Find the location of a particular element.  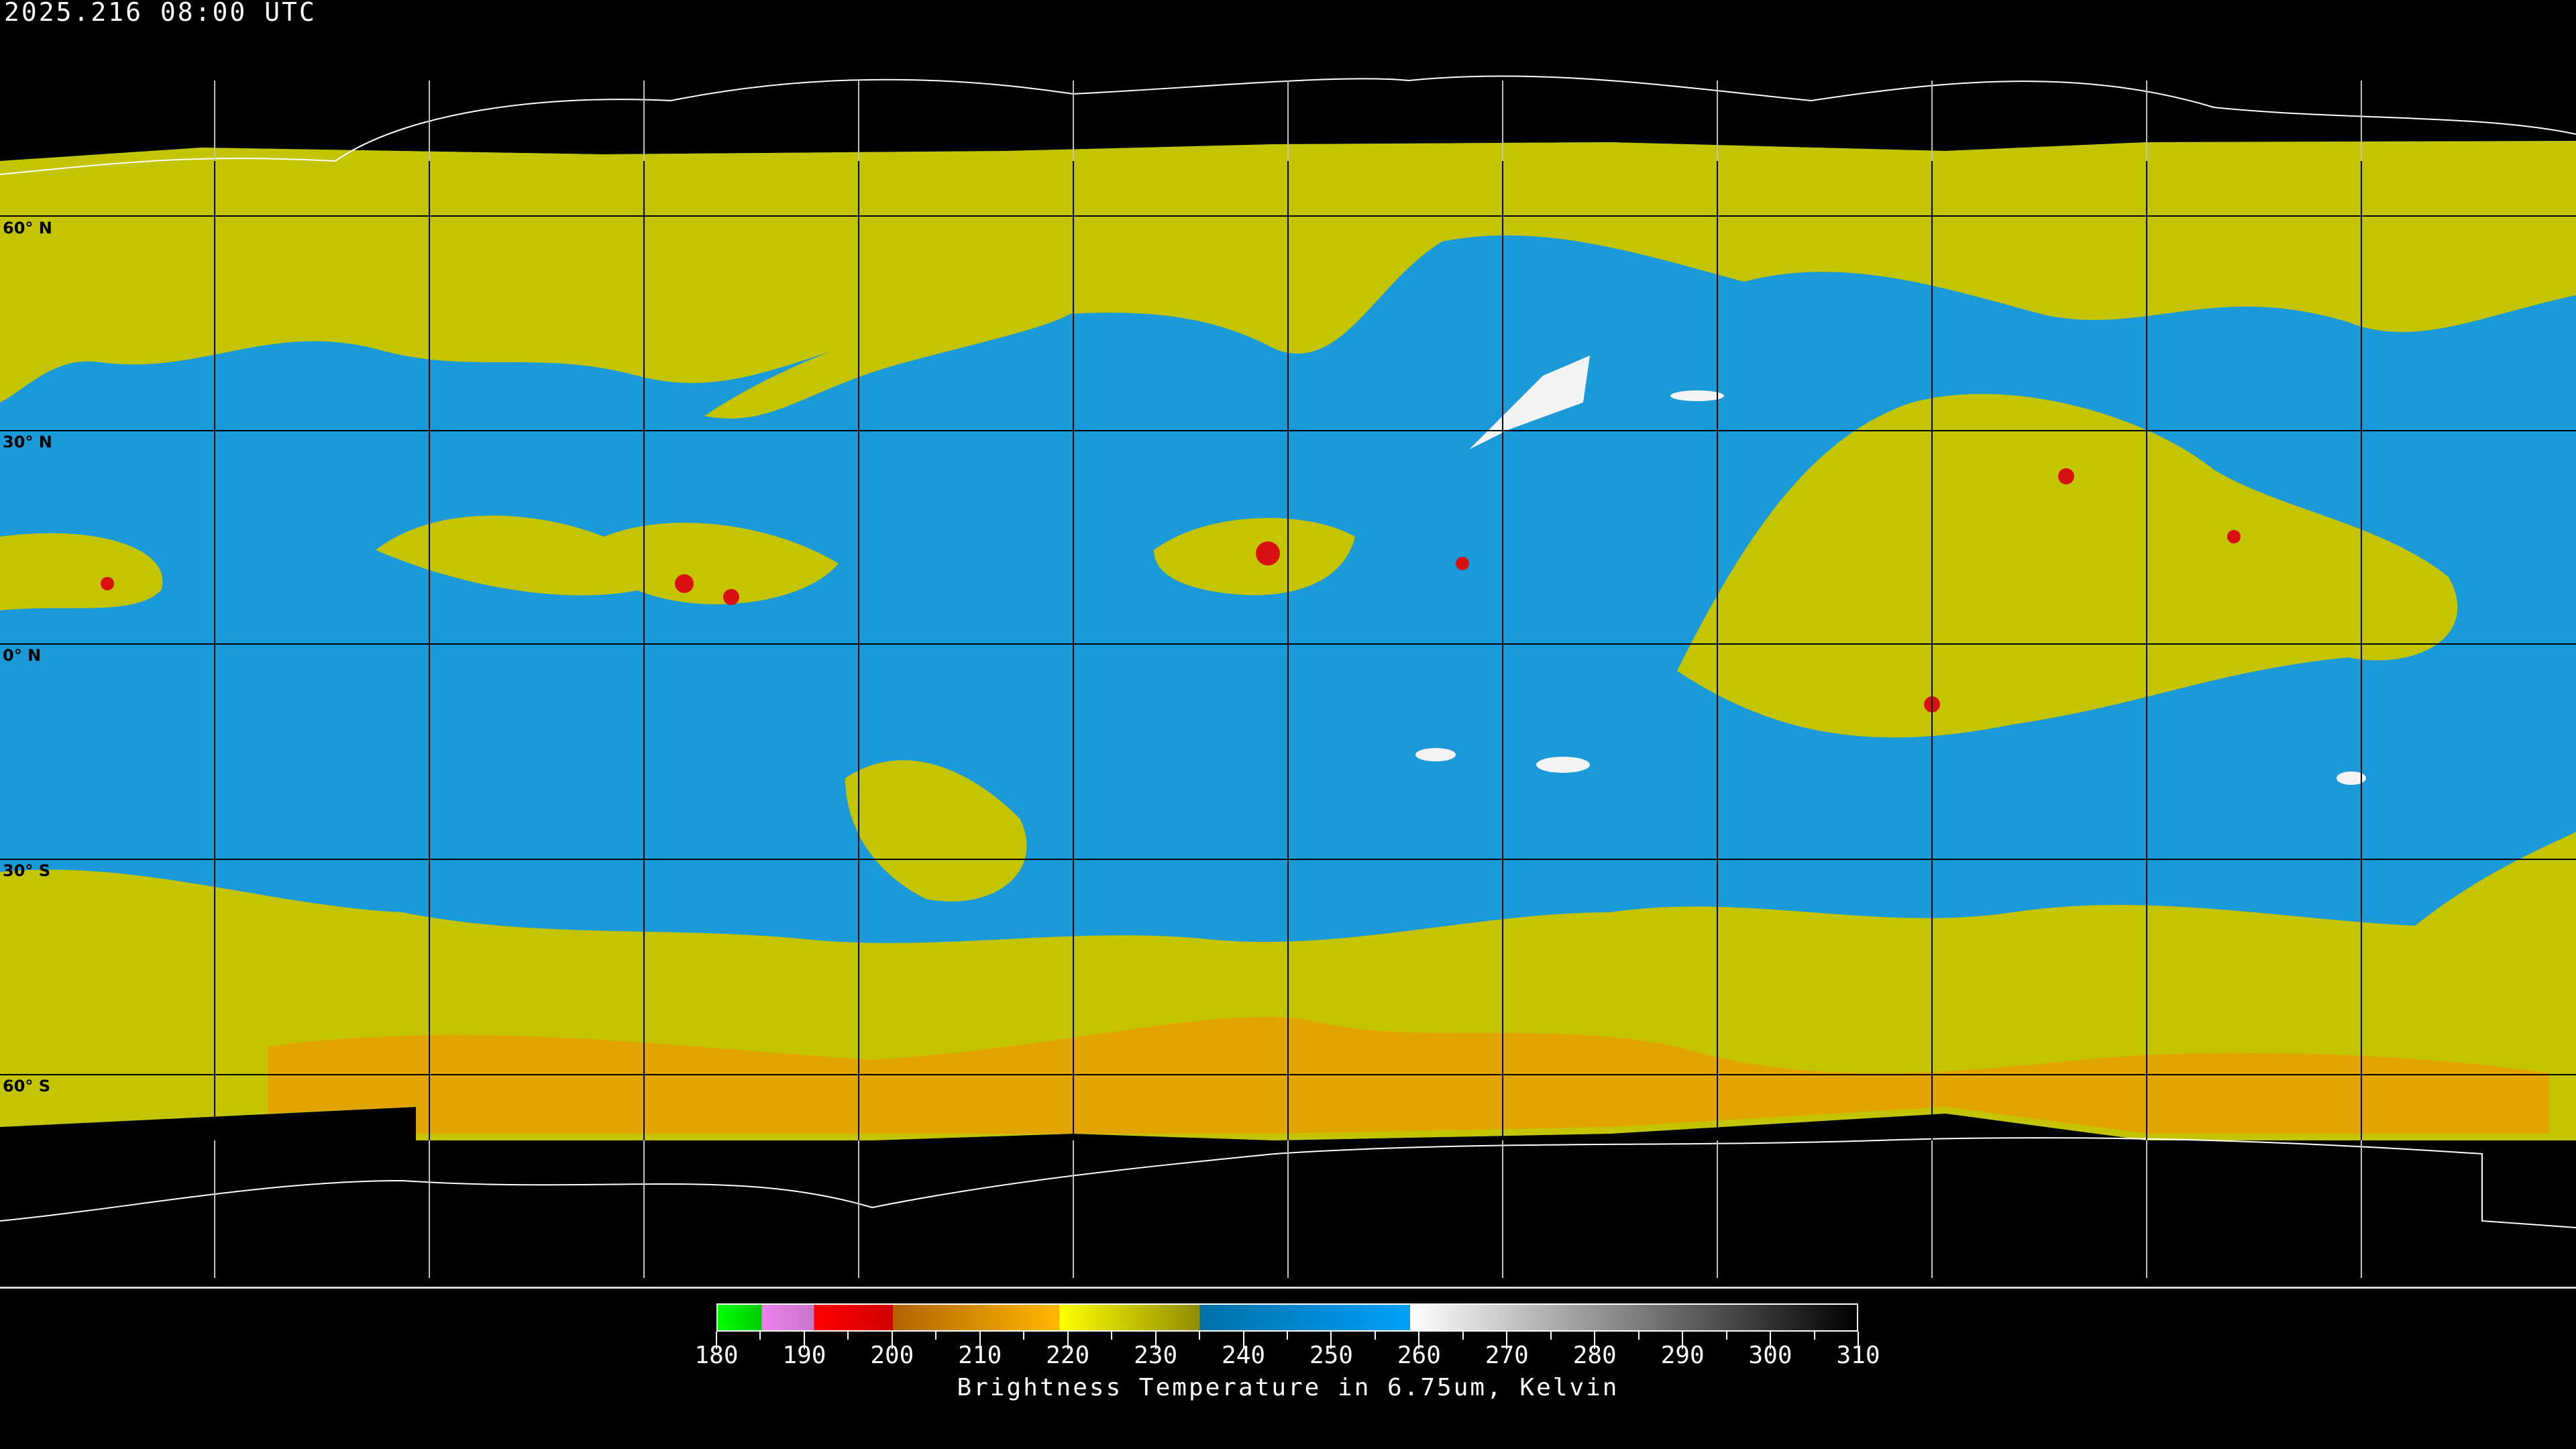

colorbar-tick-label: 280 is located at coordinates (1594, 1355).